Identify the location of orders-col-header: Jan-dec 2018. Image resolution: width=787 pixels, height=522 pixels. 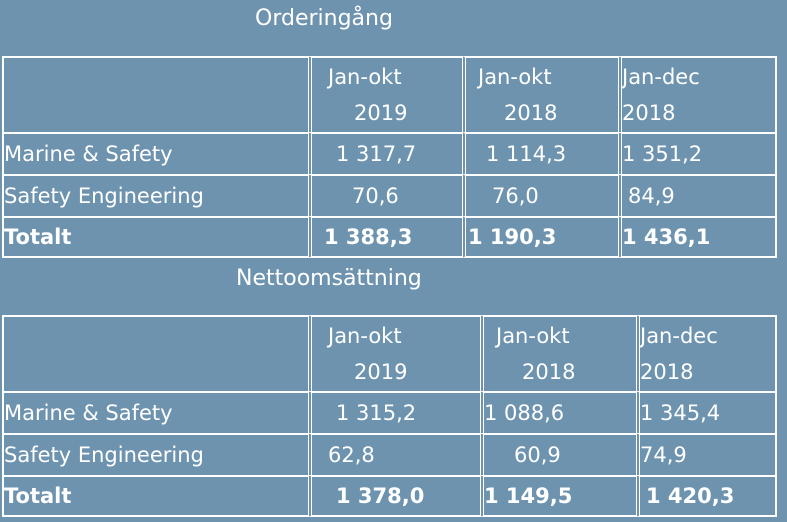
(697, 94).